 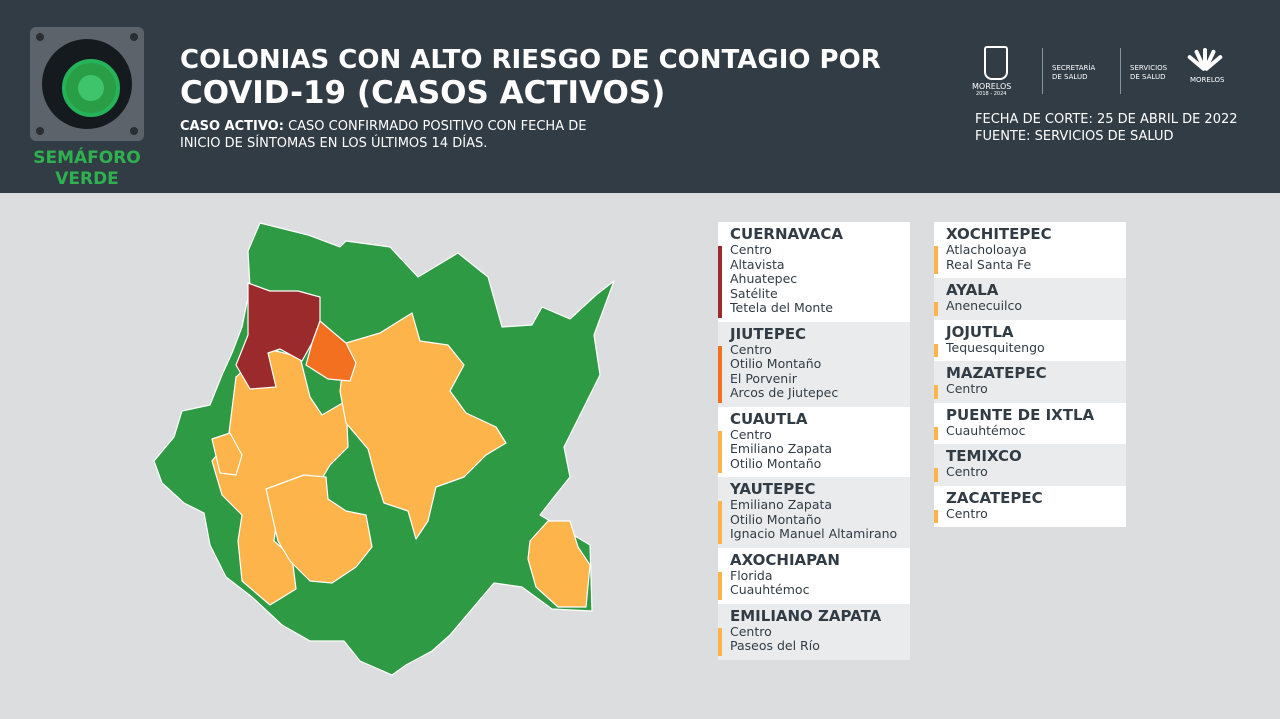 What do you see at coordinates (781, 307) in the screenshot?
I see `colonia-item: Tetela del Monte` at bounding box center [781, 307].